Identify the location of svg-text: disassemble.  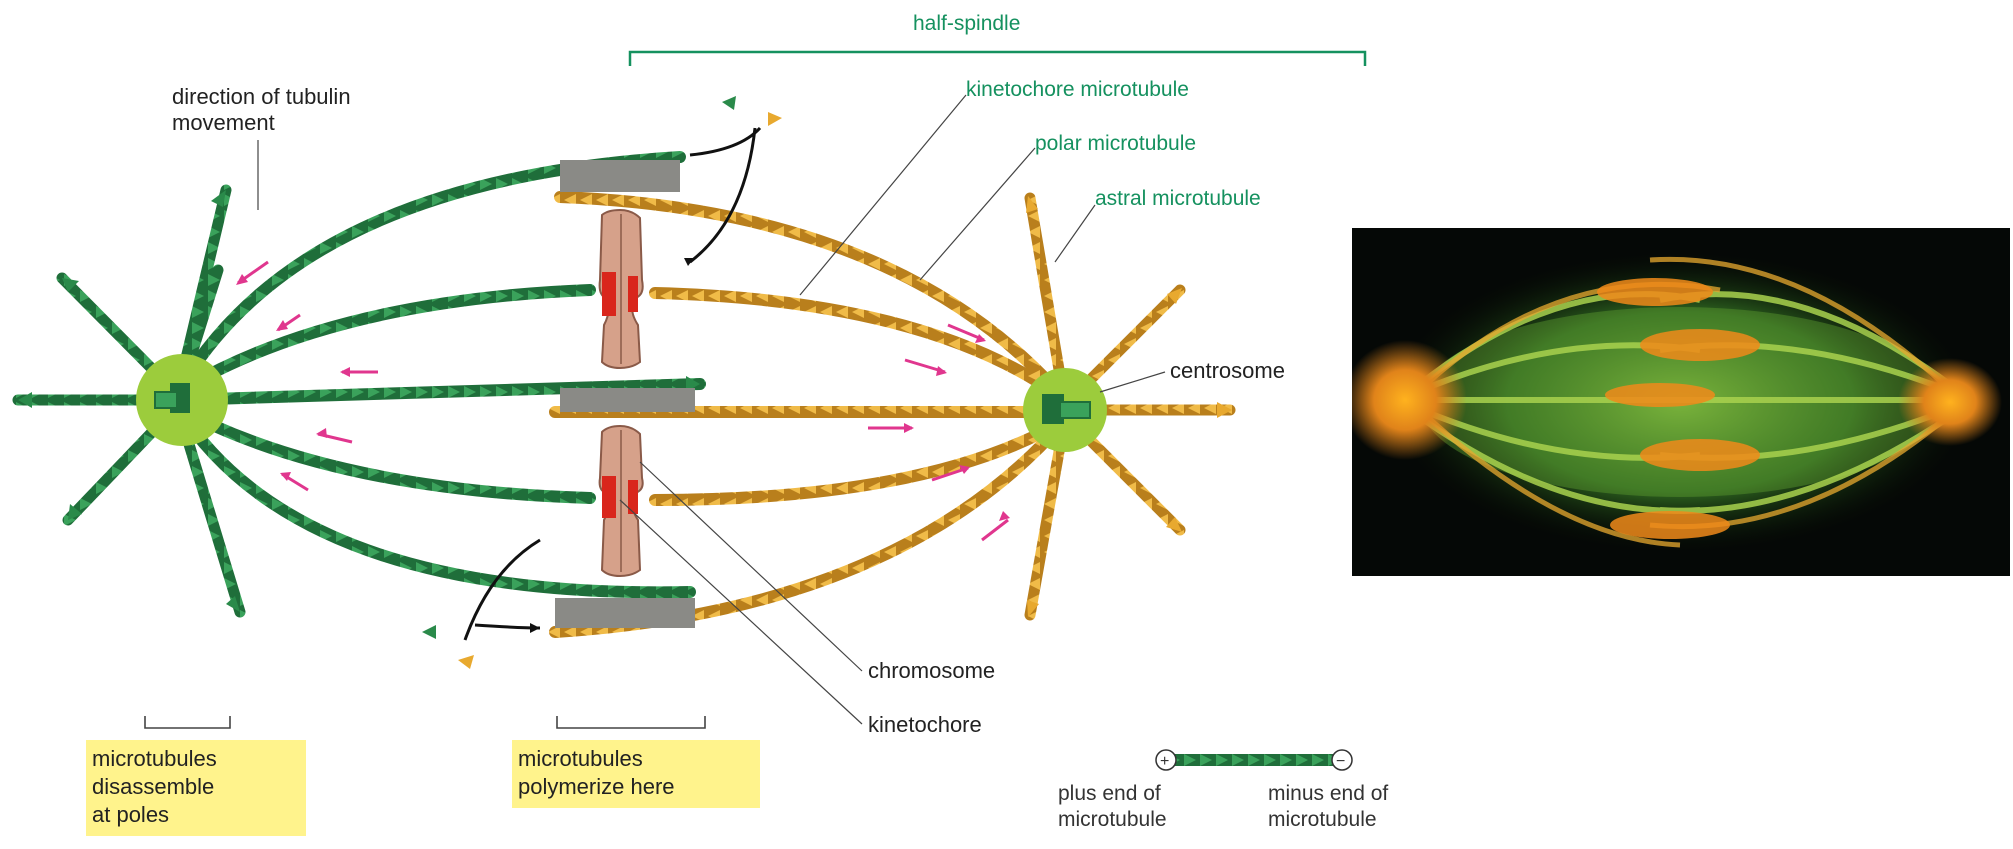
(153, 786).